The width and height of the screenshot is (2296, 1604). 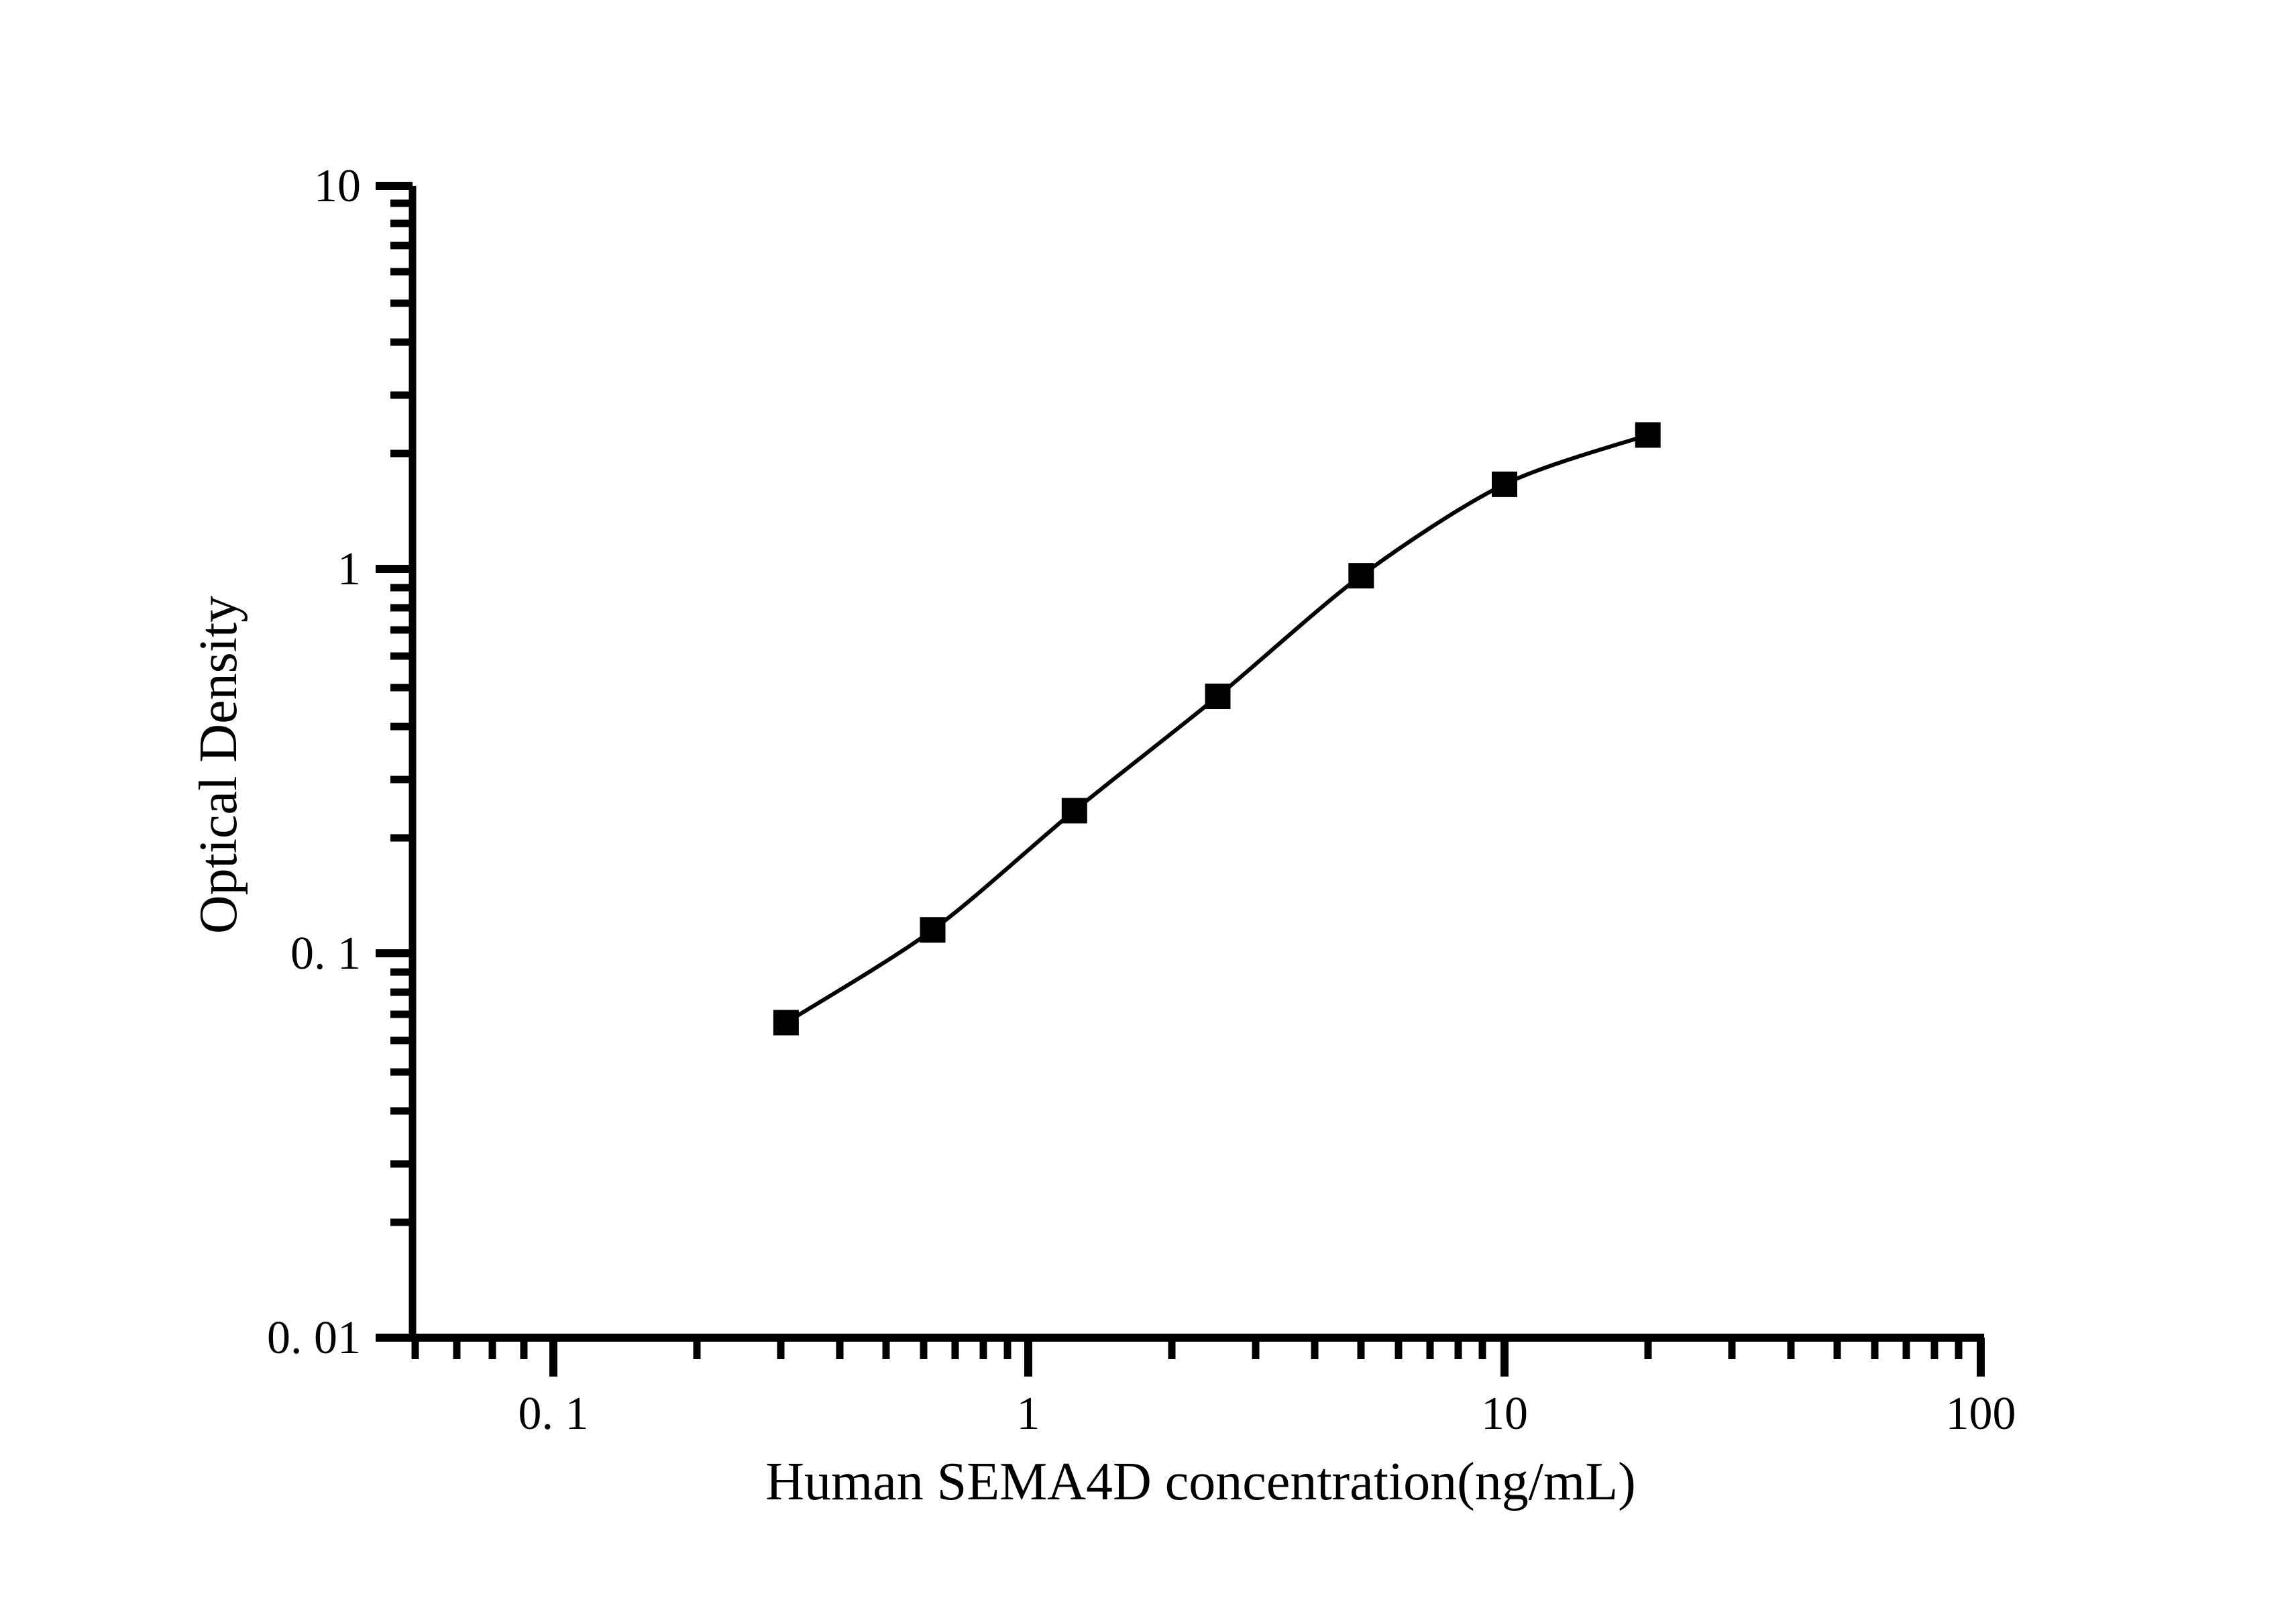 I want to click on x-tick-label-10: 10, so click(x=1504, y=1414).